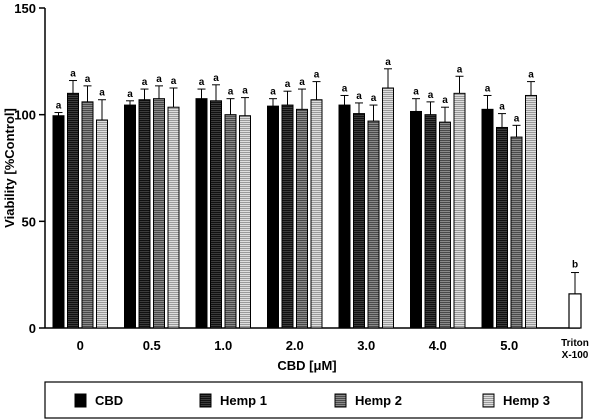  What do you see at coordinates (9, 168) in the screenshot?
I see `y-axis-title: Viability [%Control]` at bounding box center [9, 168].